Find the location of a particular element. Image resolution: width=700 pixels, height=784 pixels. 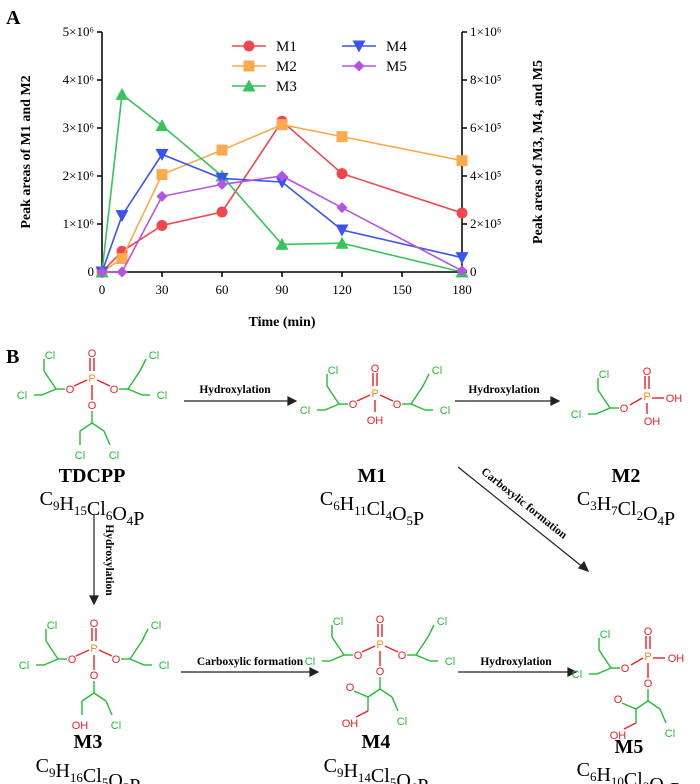

x-axis-label: Time (min) is located at coordinates (281, 322).